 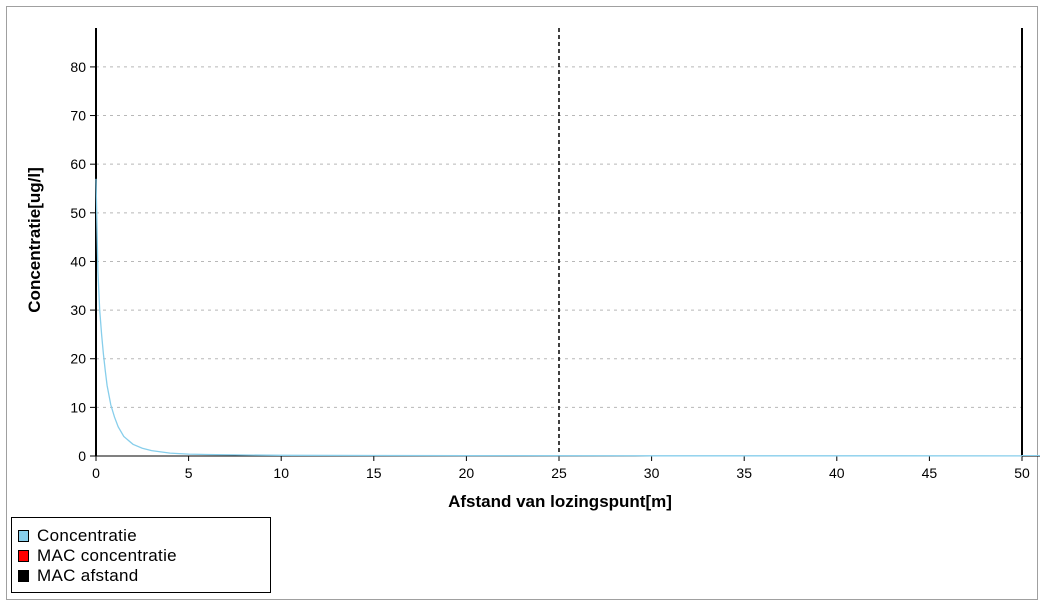 I want to click on x-tick-label: 10, so click(x=281, y=473).